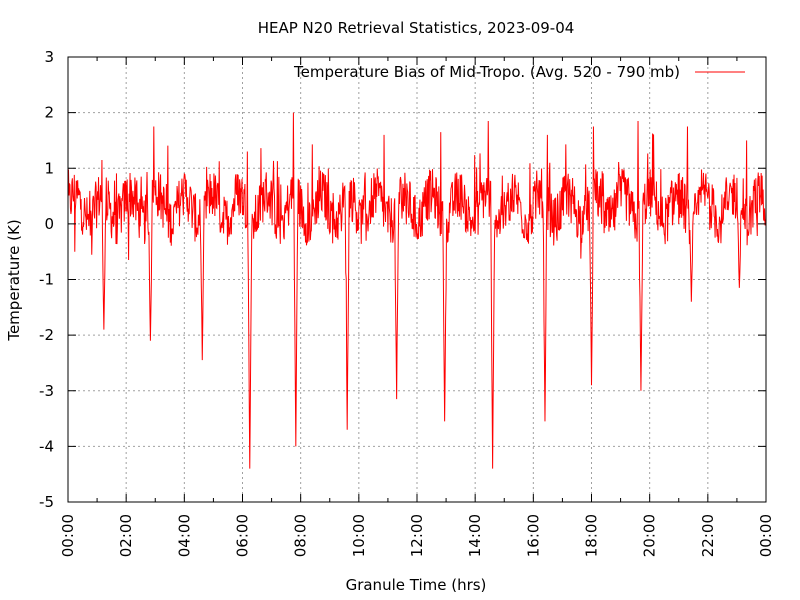  What do you see at coordinates (49, 113) in the screenshot?
I see `y-tick-label: 2` at bounding box center [49, 113].